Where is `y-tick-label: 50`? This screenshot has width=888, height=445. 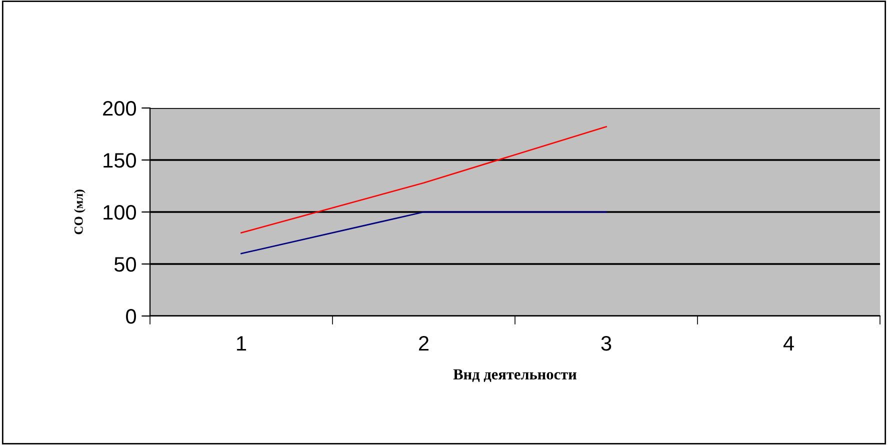 y-tick-label: 50 is located at coordinates (125, 264).